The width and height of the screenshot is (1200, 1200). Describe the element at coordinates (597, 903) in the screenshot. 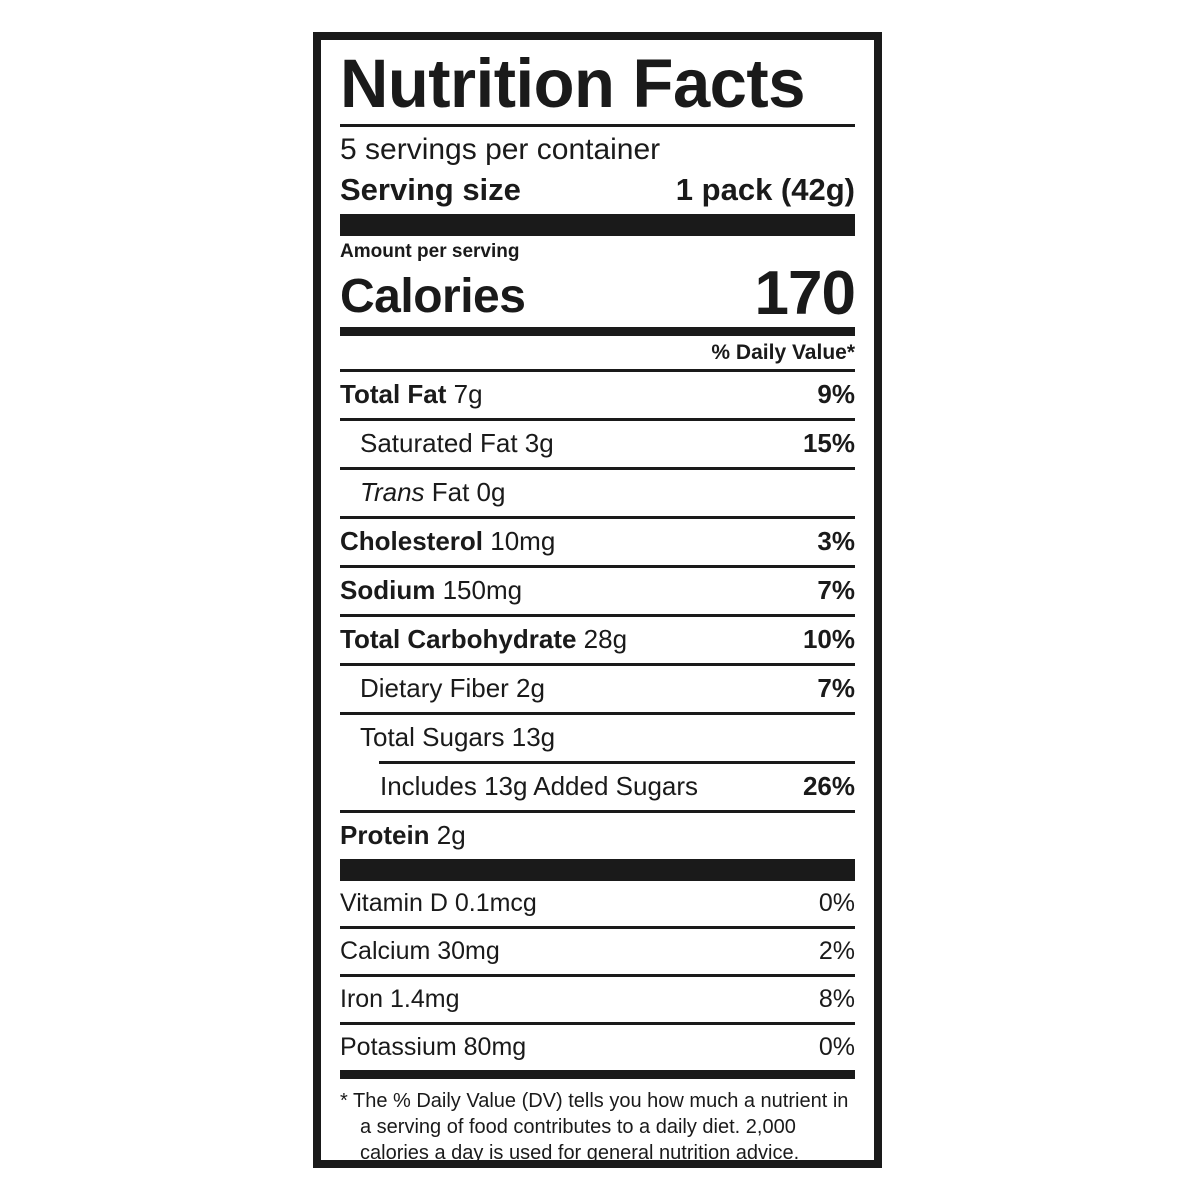

I see `vitamin-row: Vitamin D 0.1mcg 0%` at that location.